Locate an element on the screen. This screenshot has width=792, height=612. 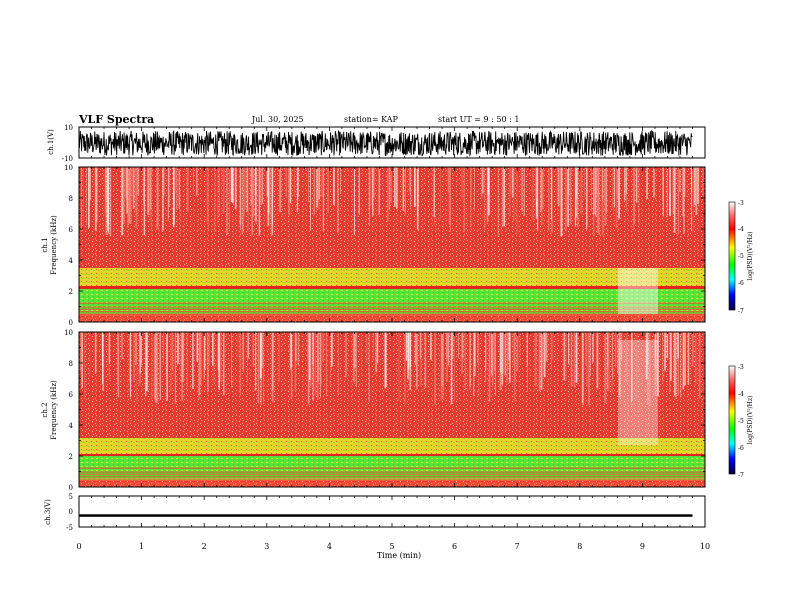
xtick-0: 0 is located at coordinates (78, 546).